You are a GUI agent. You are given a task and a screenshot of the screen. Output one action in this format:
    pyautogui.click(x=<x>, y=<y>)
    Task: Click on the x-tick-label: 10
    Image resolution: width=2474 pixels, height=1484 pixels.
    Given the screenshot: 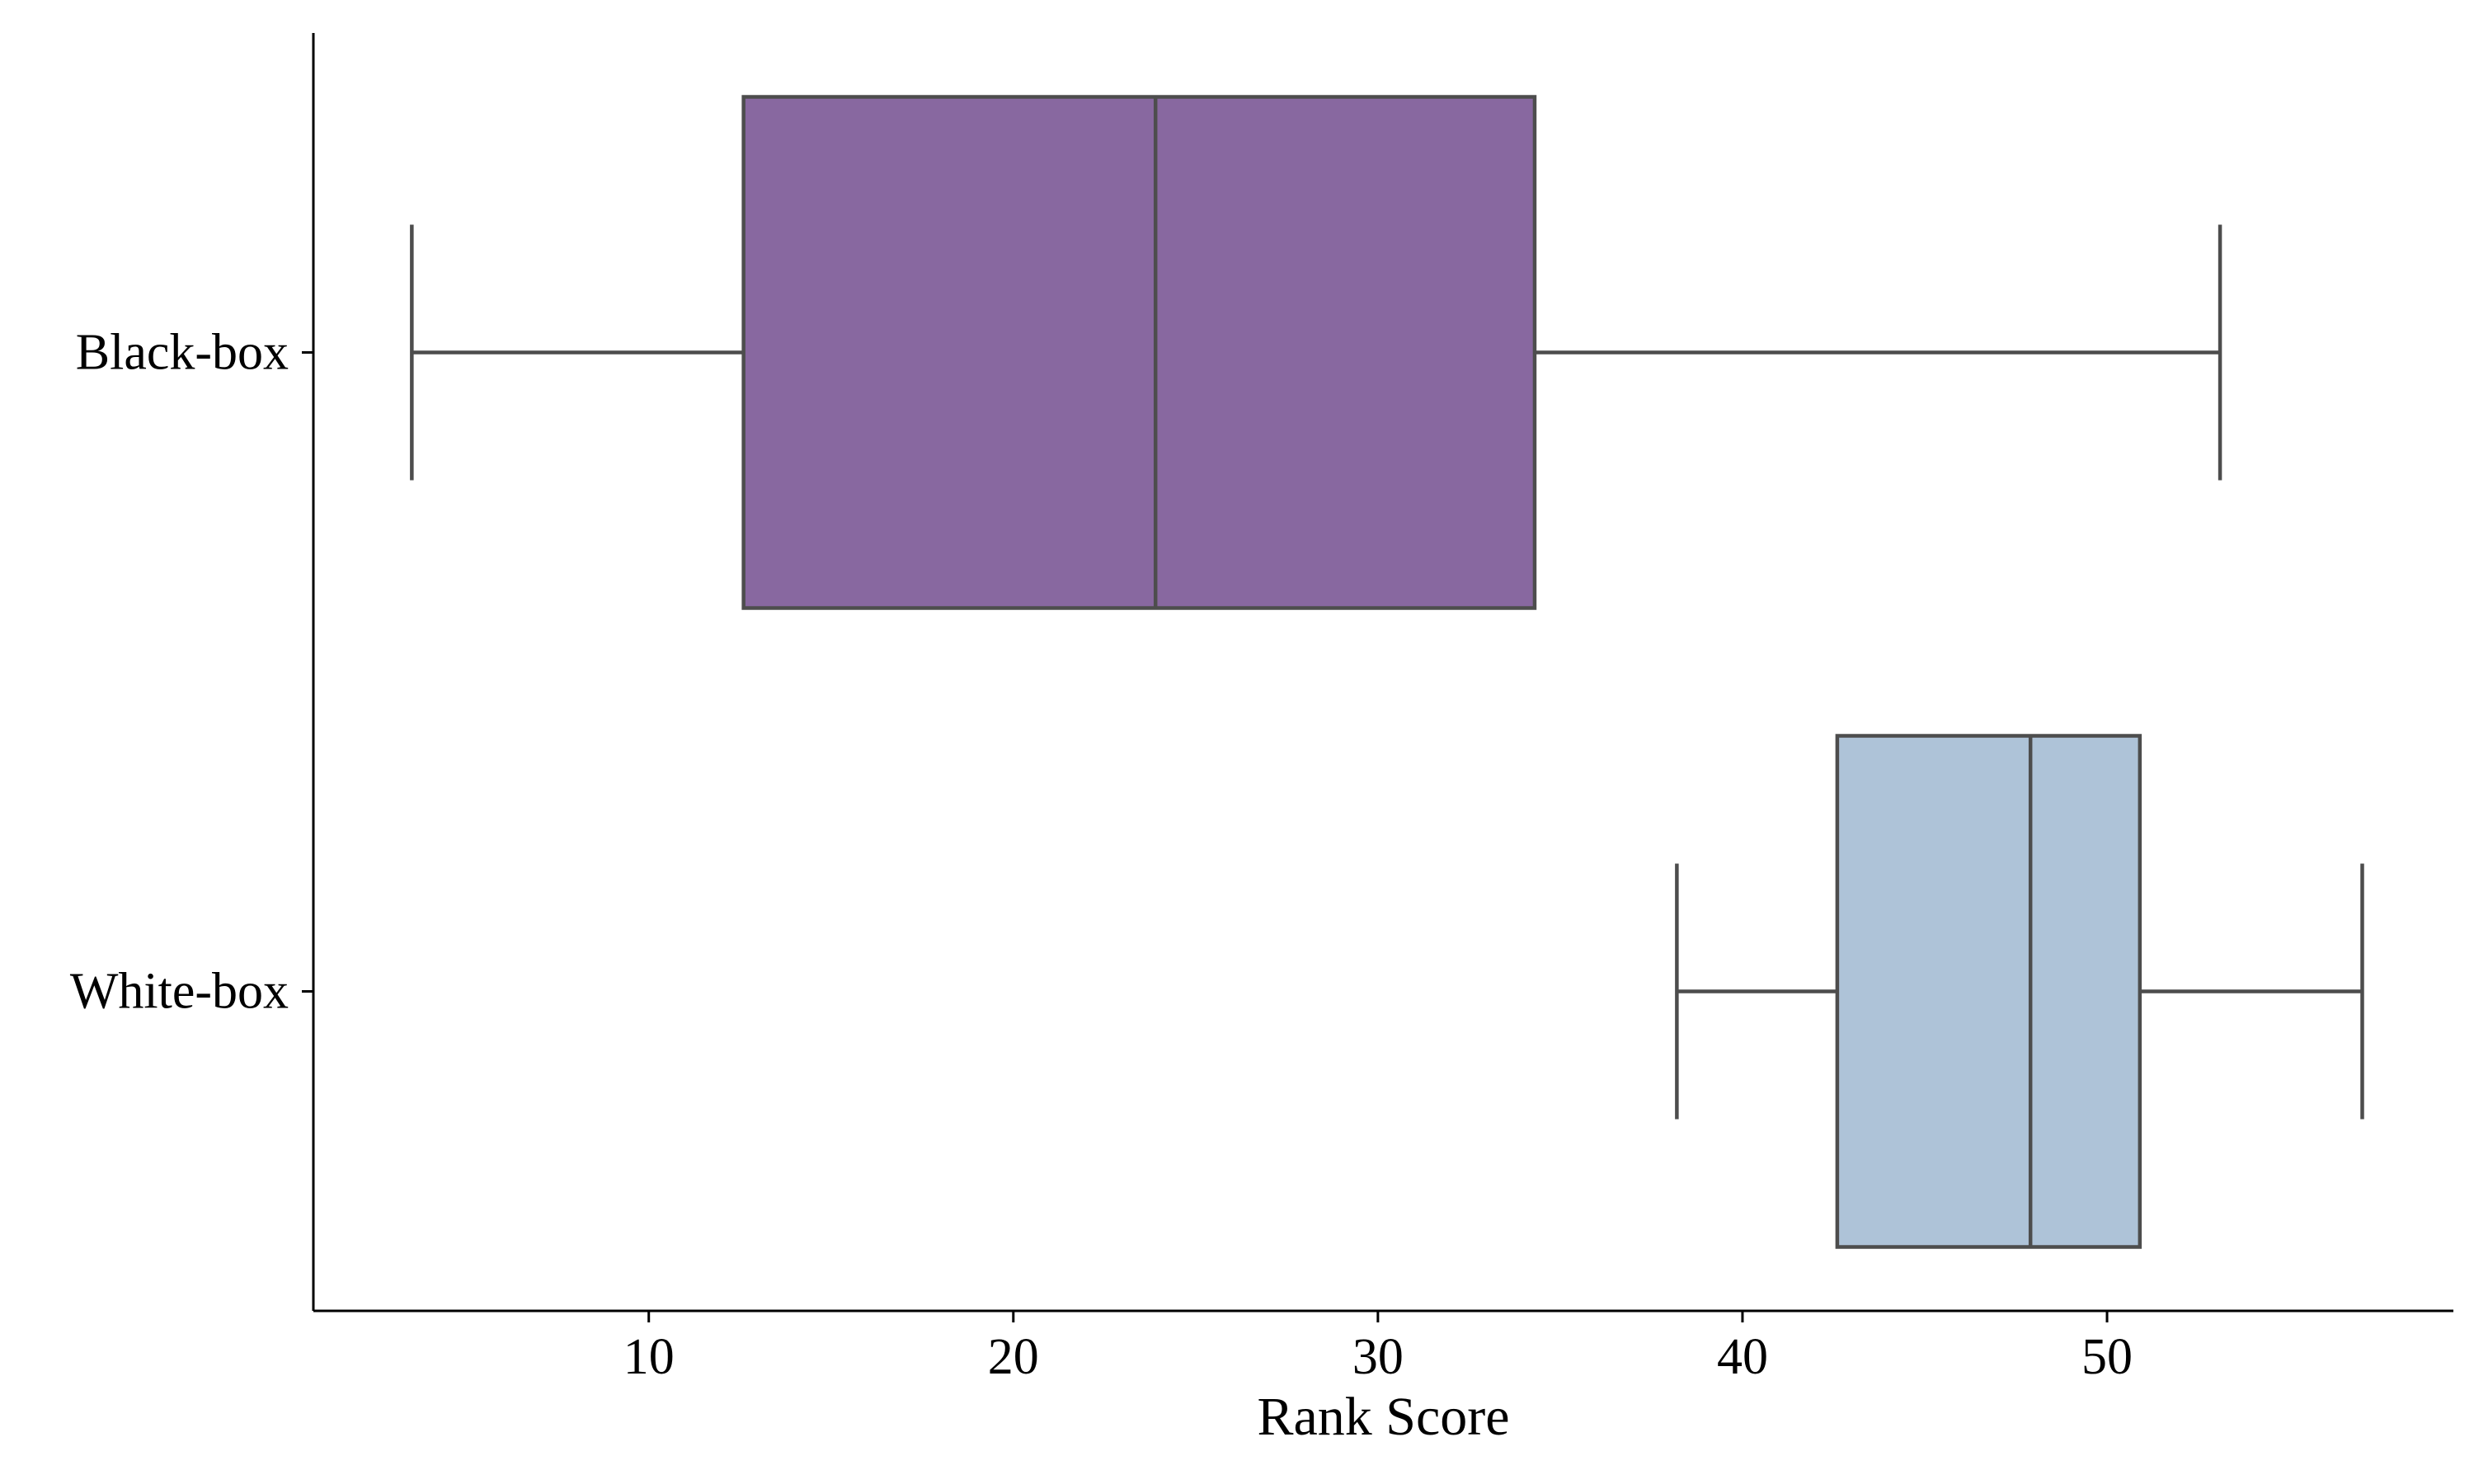 What is the action you would take?
    pyautogui.click(x=649, y=1357)
    